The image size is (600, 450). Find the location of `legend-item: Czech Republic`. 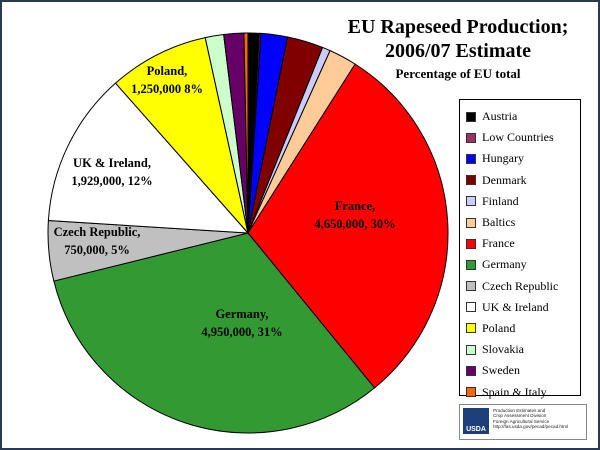

legend-item: Czech Republic is located at coordinates (523, 286).